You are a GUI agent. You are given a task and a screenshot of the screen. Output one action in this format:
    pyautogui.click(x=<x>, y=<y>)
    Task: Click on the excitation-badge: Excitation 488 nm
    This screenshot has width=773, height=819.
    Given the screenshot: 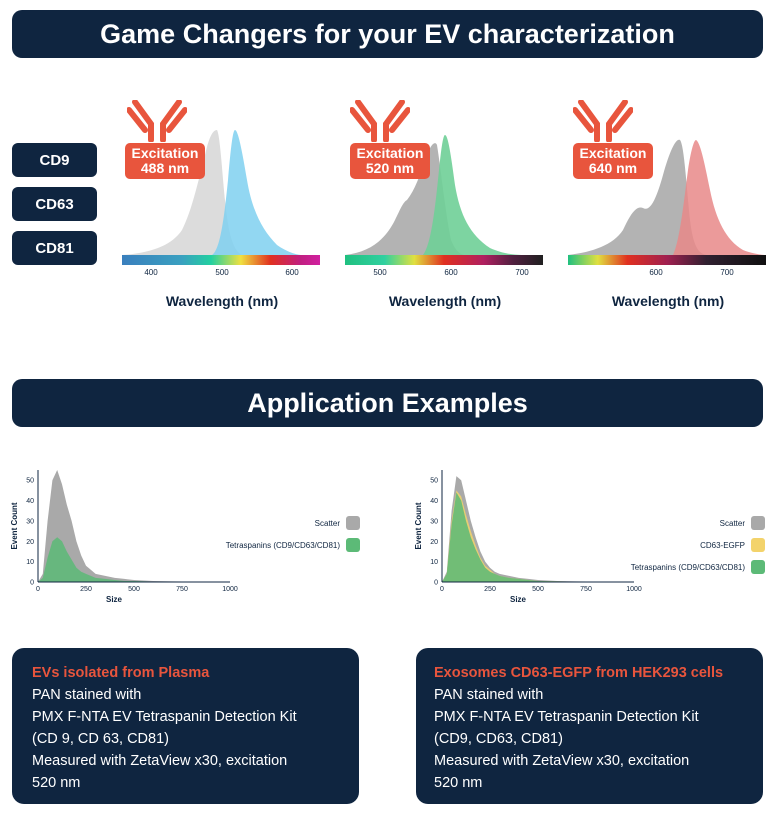 What is the action you would take?
    pyautogui.click(x=165, y=161)
    